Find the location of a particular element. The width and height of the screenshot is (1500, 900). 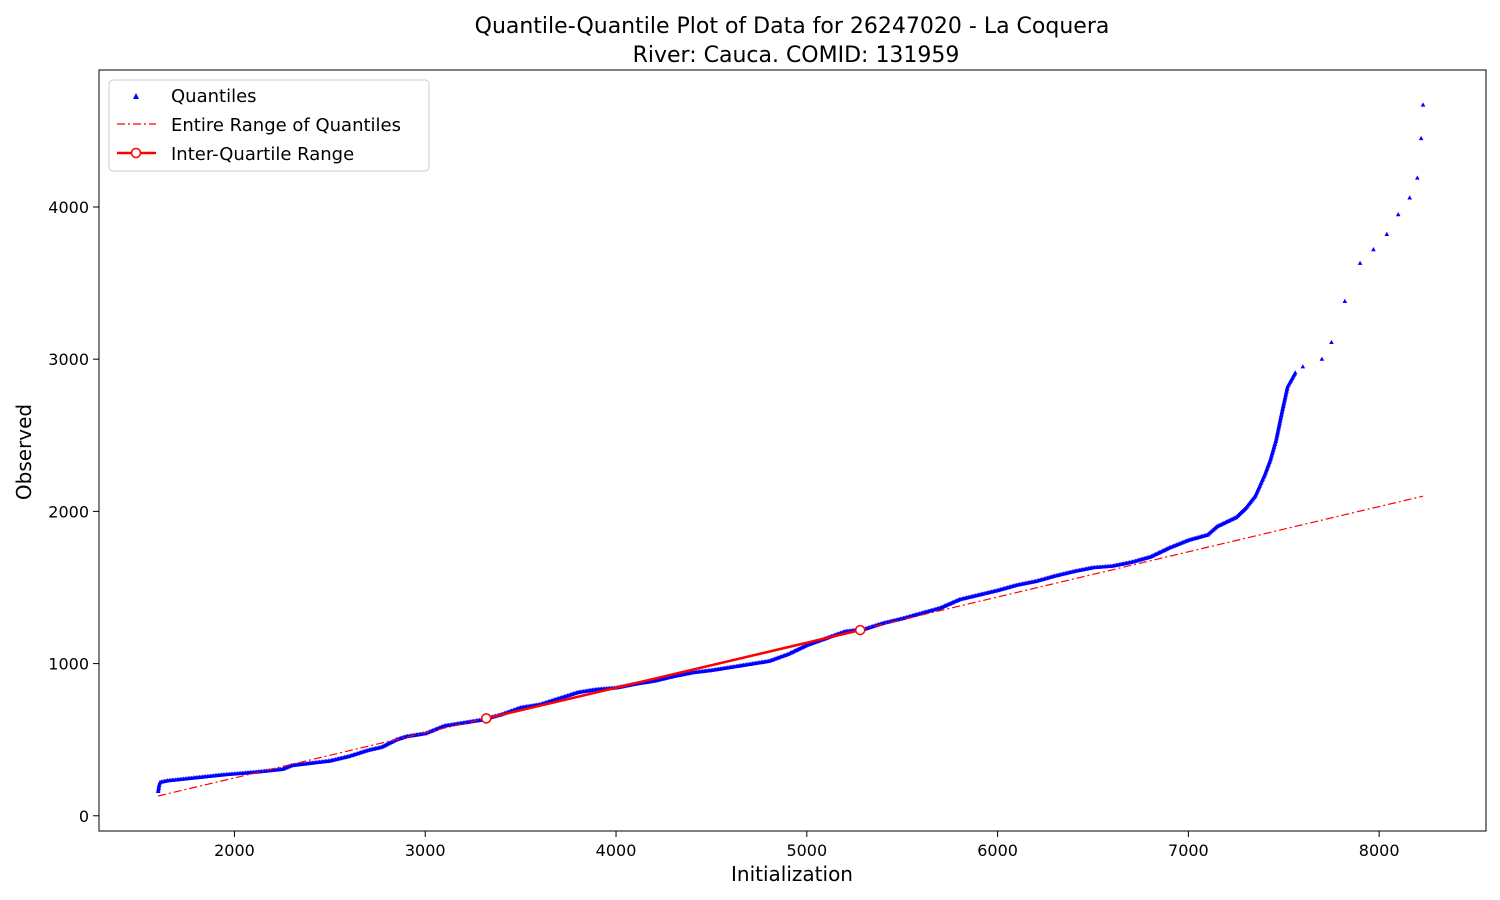

y-tick-label: 3000 is located at coordinates (68, 359).